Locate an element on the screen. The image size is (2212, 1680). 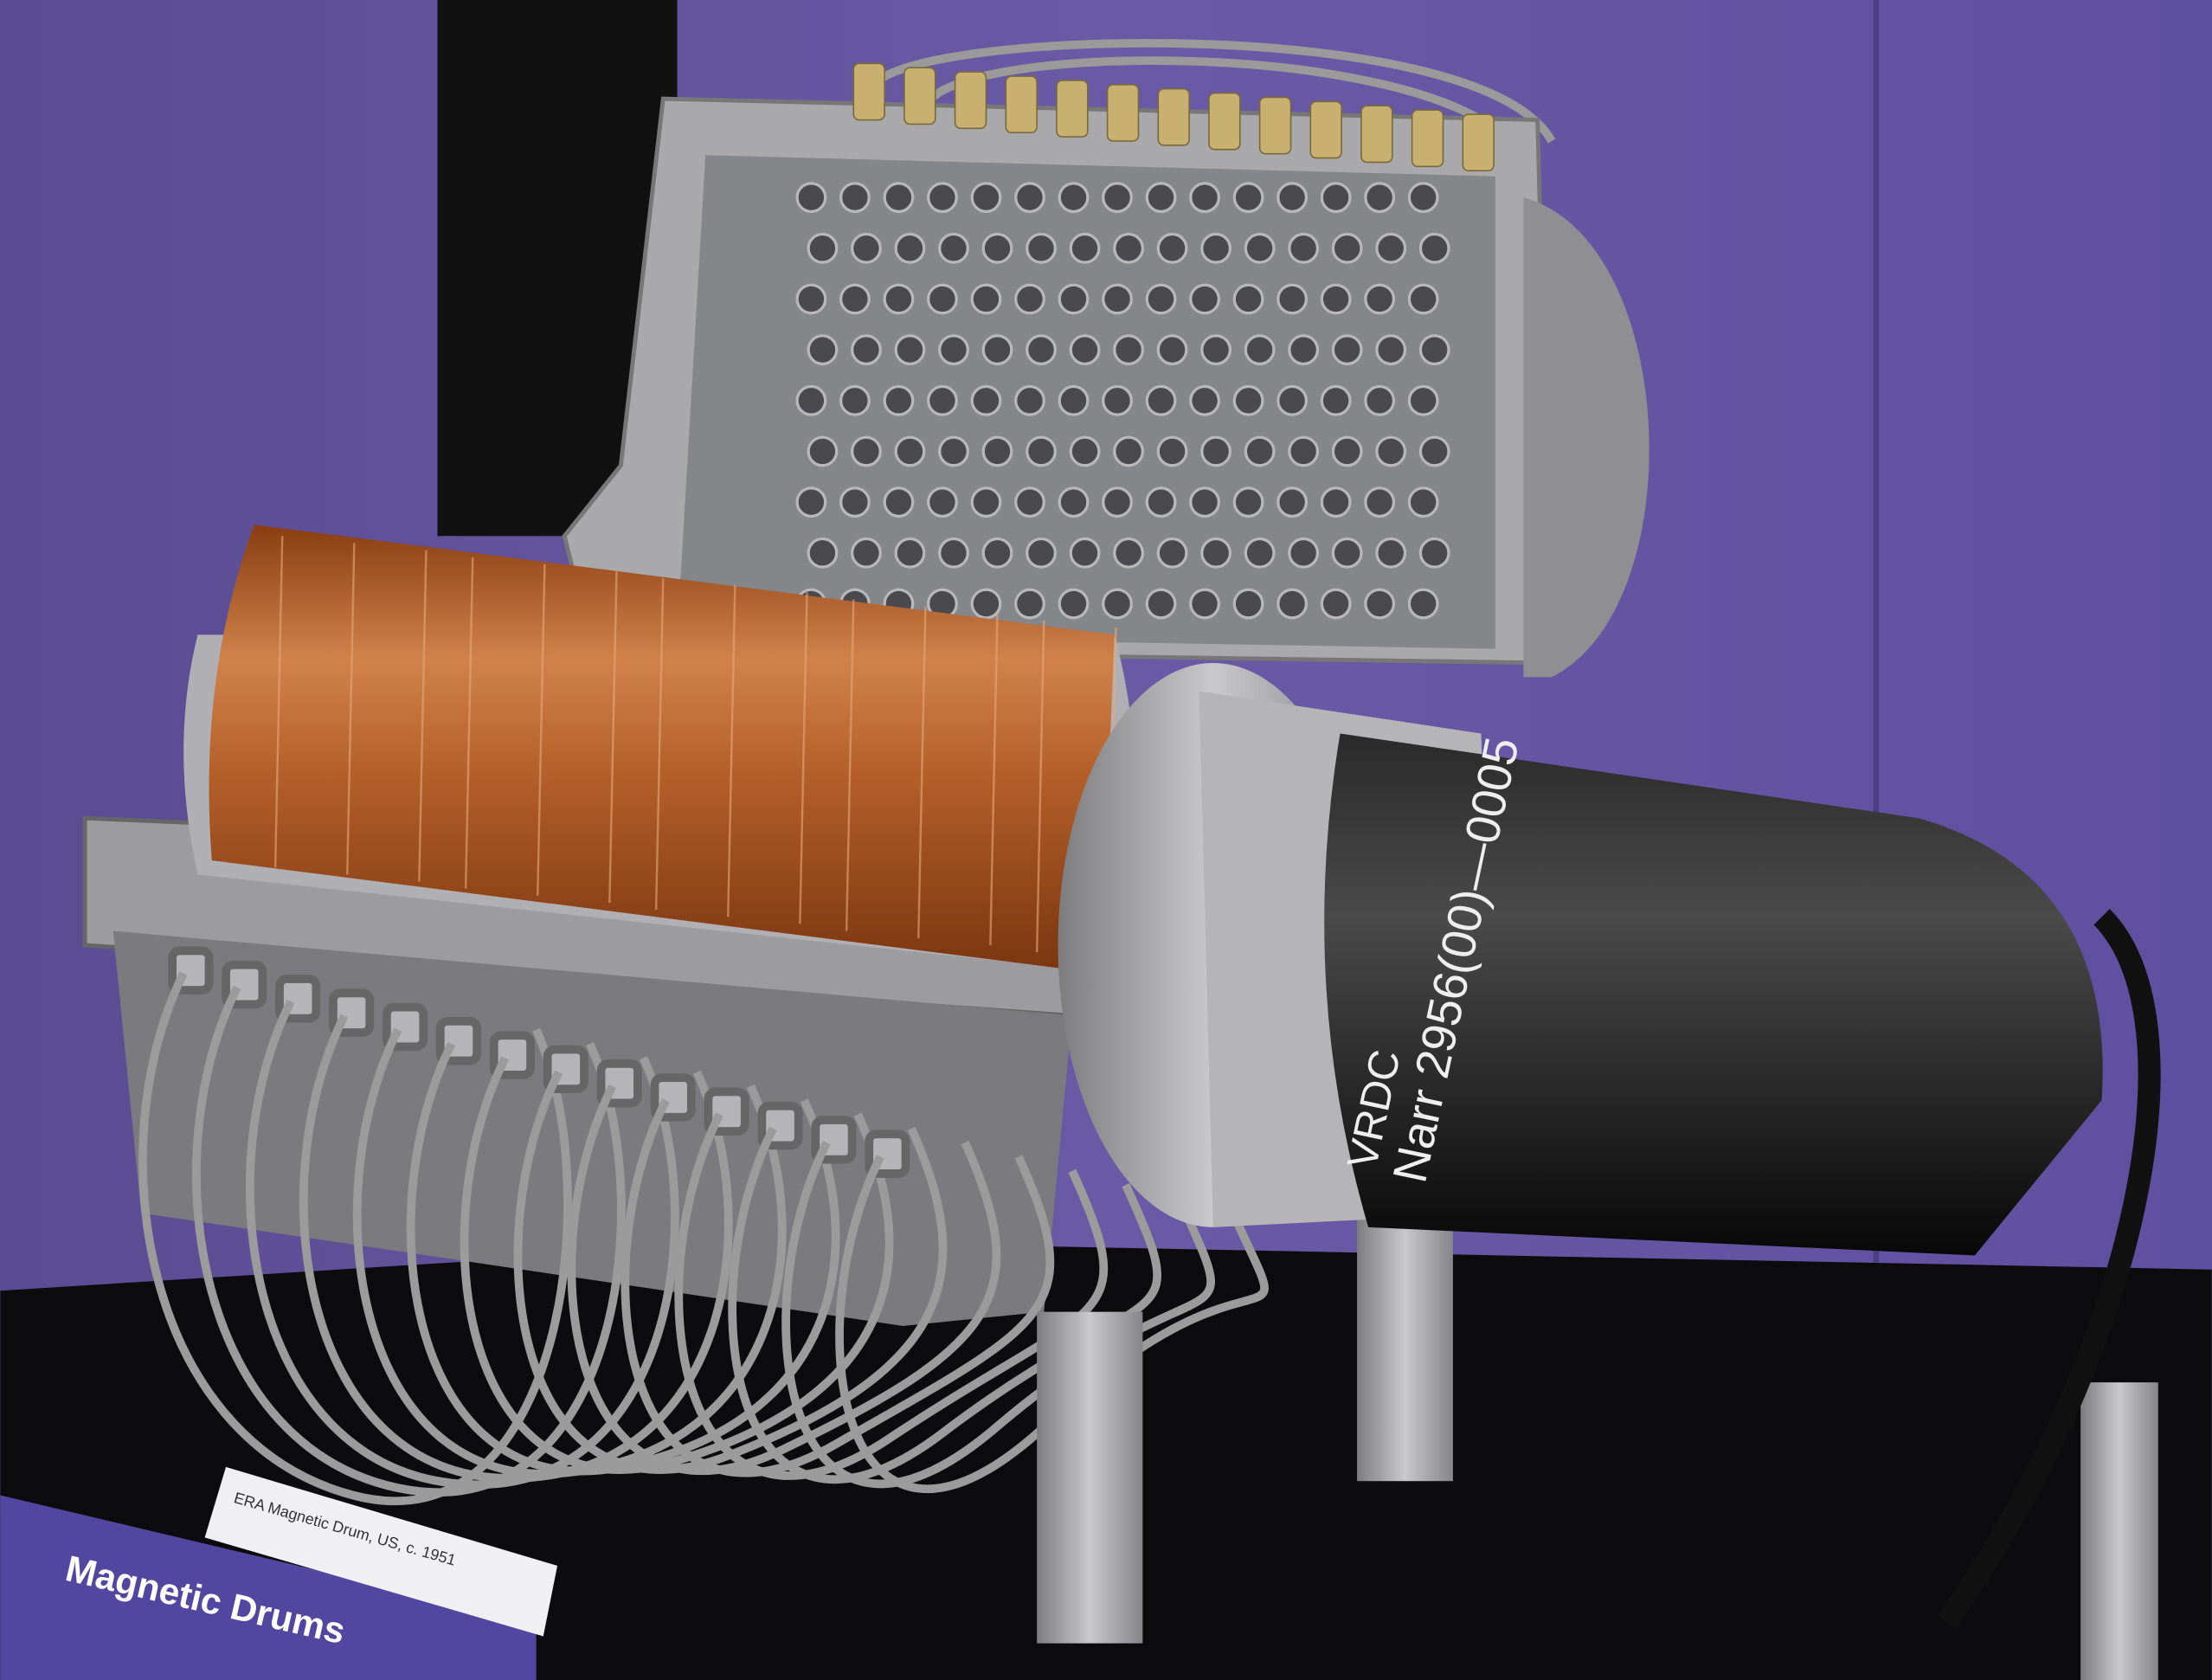
motor is located at coordinates (1713, 994).